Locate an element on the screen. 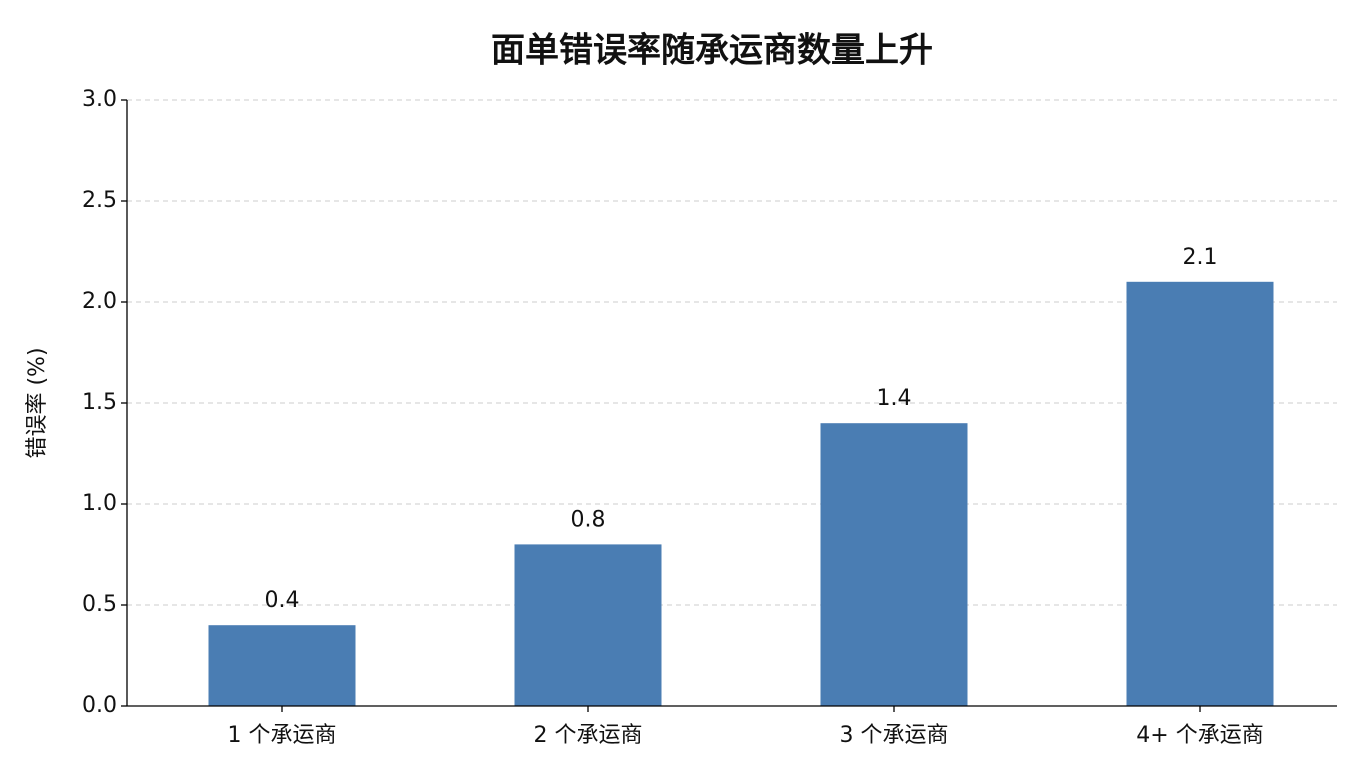 The width and height of the screenshot is (1360, 768). x-tick-label: 4+ 个承运商 is located at coordinates (1199, 735).